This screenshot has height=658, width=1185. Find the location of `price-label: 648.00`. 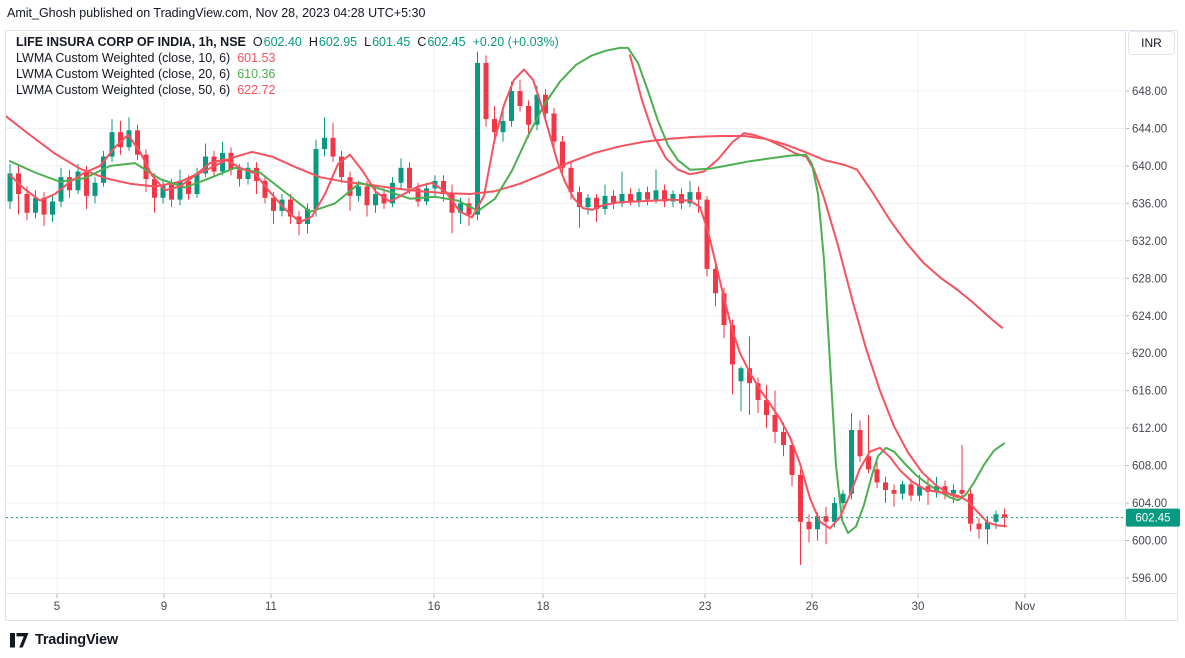

price-label: 648.00 is located at coordinates (1149, 92).